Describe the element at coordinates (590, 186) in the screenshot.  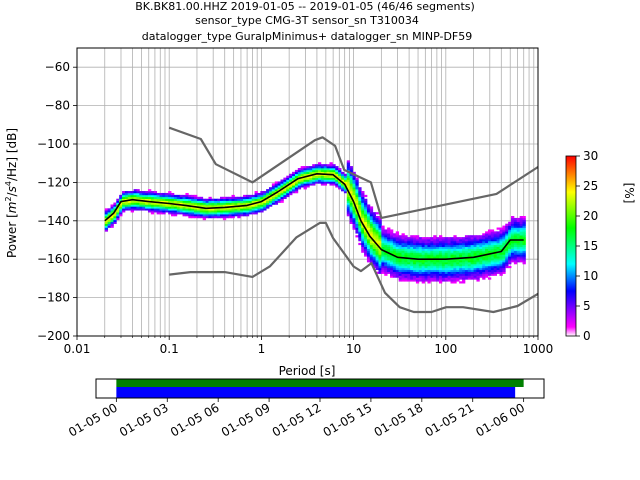
I see `colorbar-tick-label: 25` at that location.